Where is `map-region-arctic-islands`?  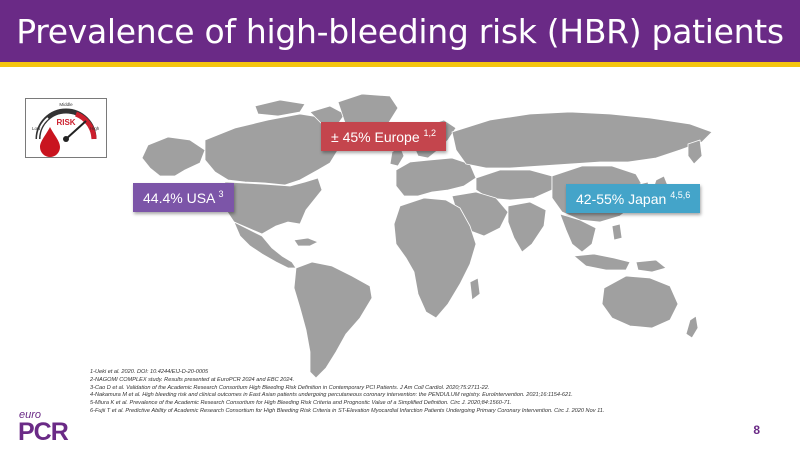
map-region-arctic-islands is located at coordinates (280, 108).